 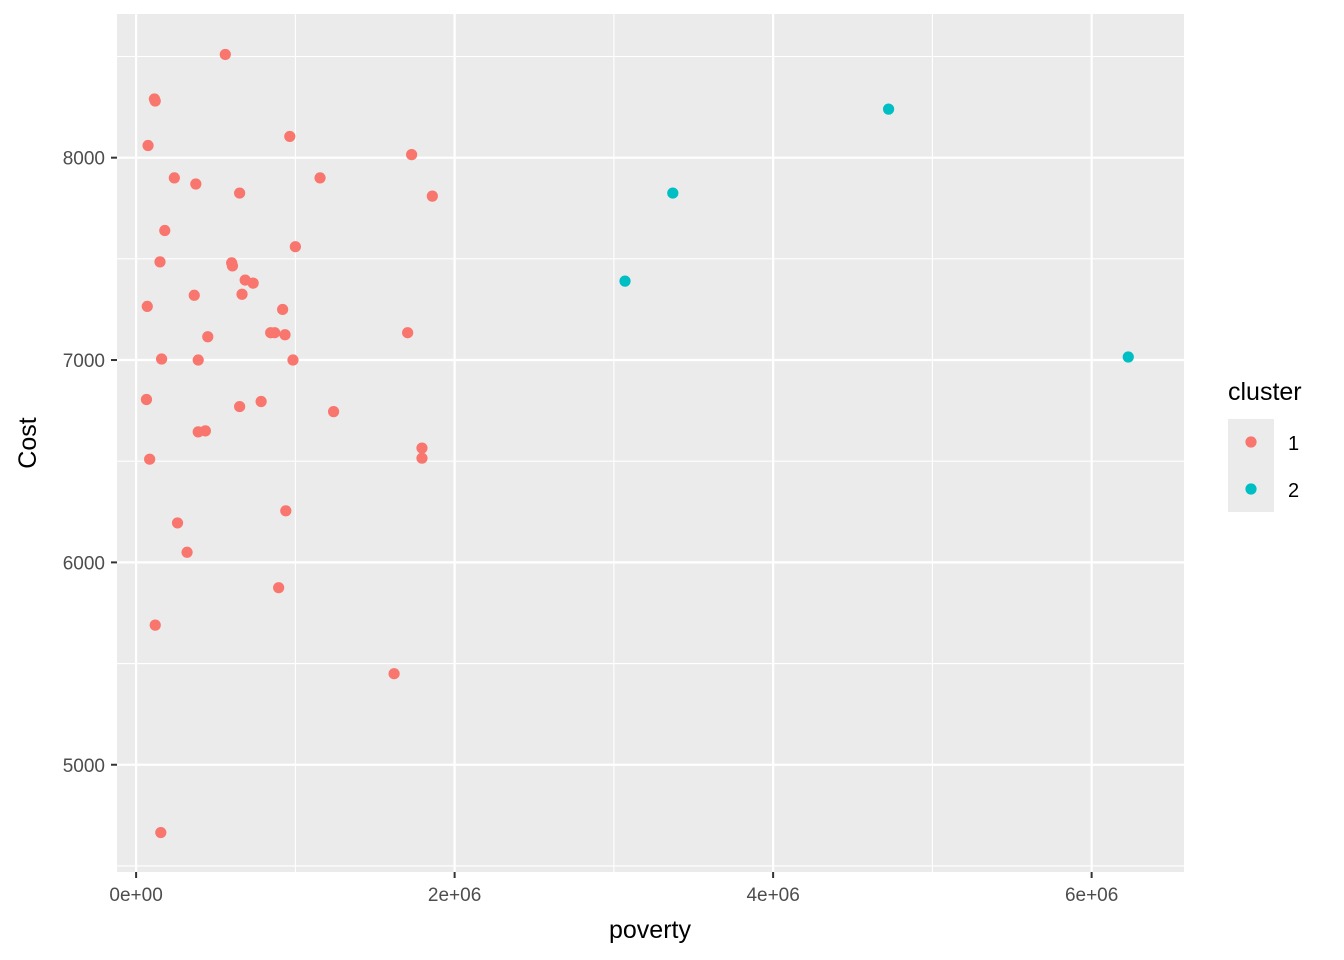 What do you see at coordinates (84, 766) in the screenshot?
I see `y-tick-label: 5000` at bounding box center [84, 766].